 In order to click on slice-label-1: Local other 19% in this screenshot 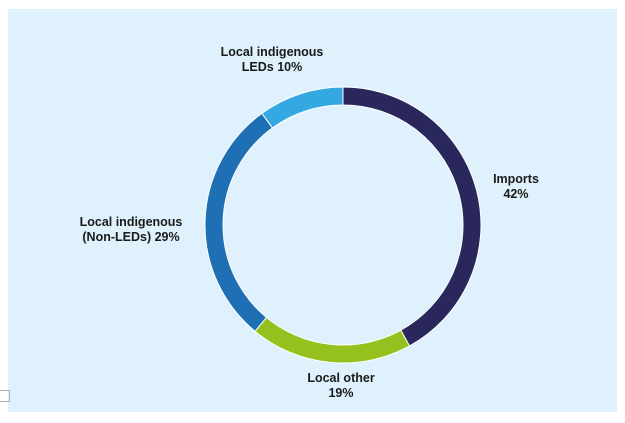, I will do `click(341, 385)`.